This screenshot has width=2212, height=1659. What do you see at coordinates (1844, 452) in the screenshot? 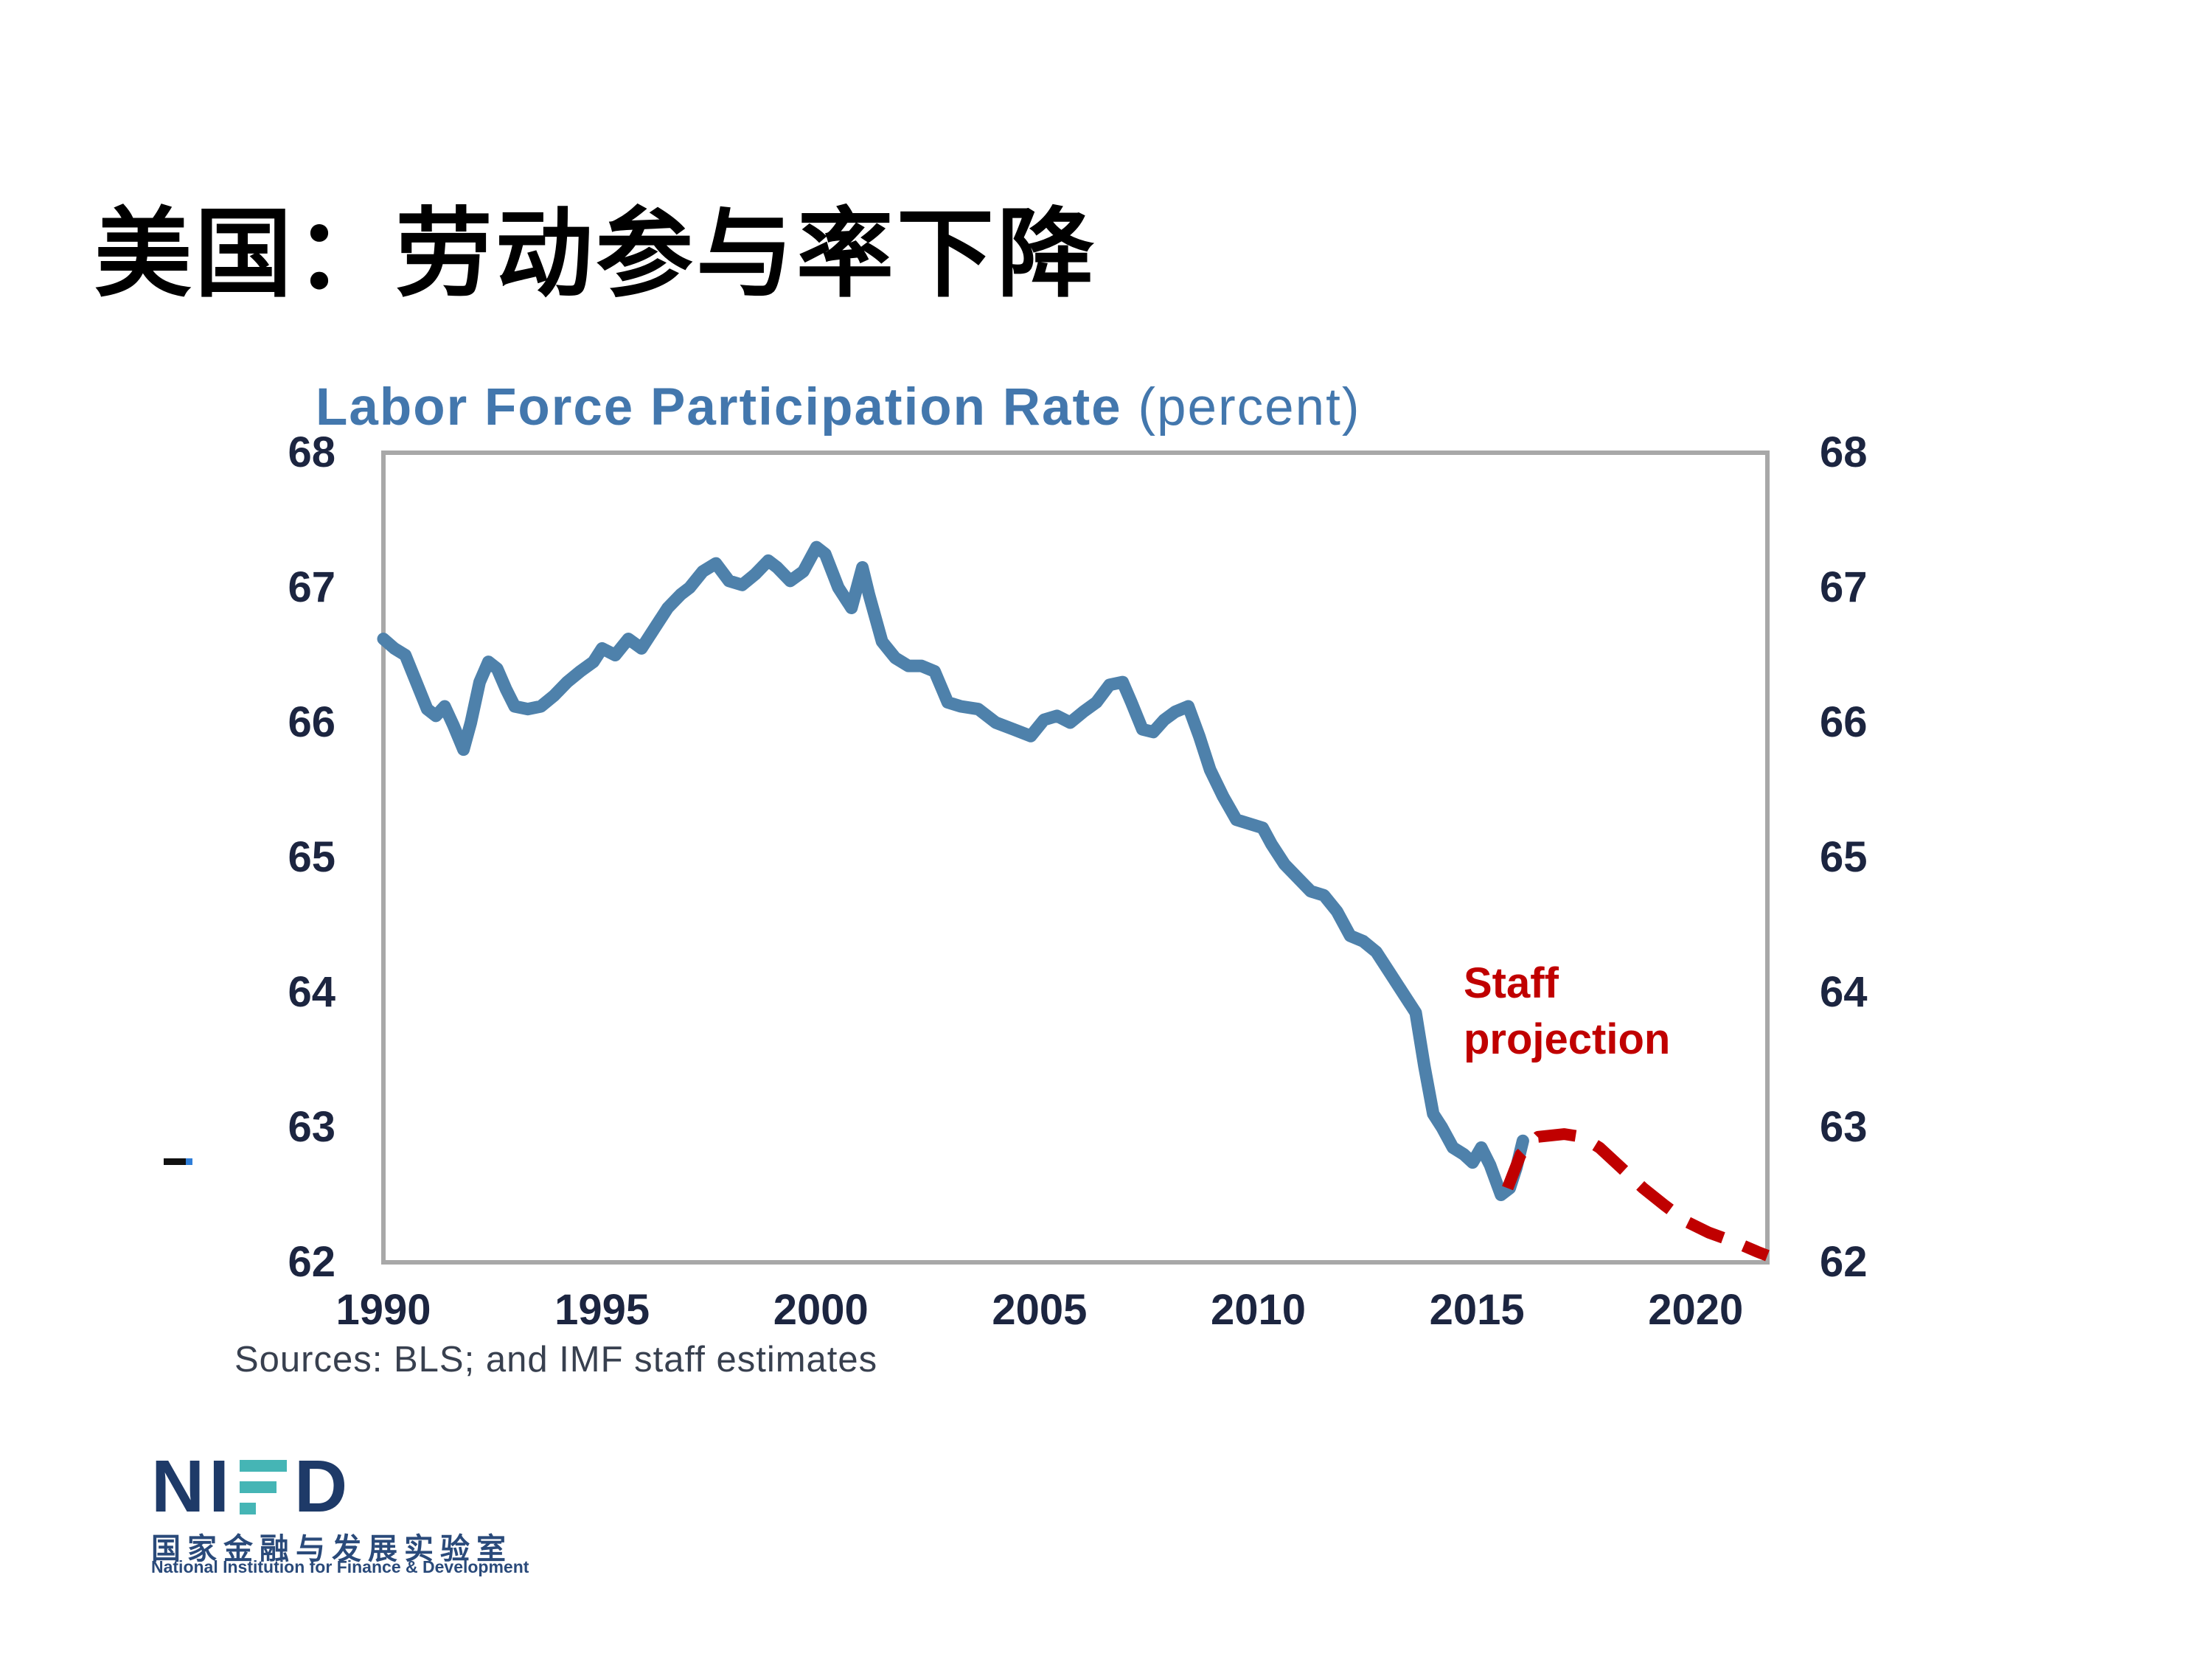
I see `y-tick-label-right: 68` at bounding box center [1844, 452].